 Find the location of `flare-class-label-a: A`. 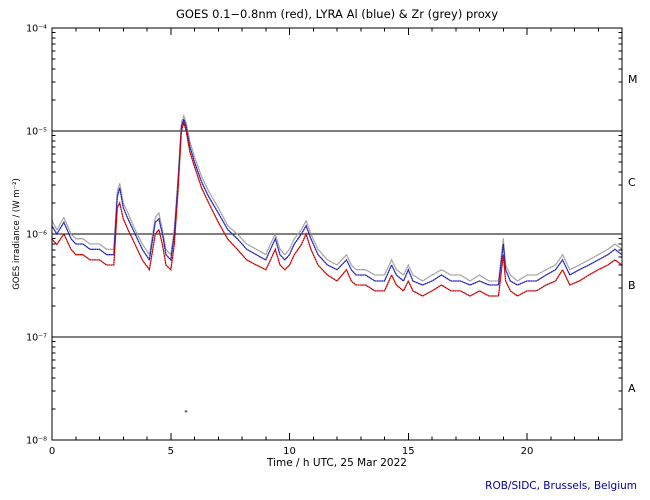

flare-class-label-a: A is located at coordinates (632, 388).